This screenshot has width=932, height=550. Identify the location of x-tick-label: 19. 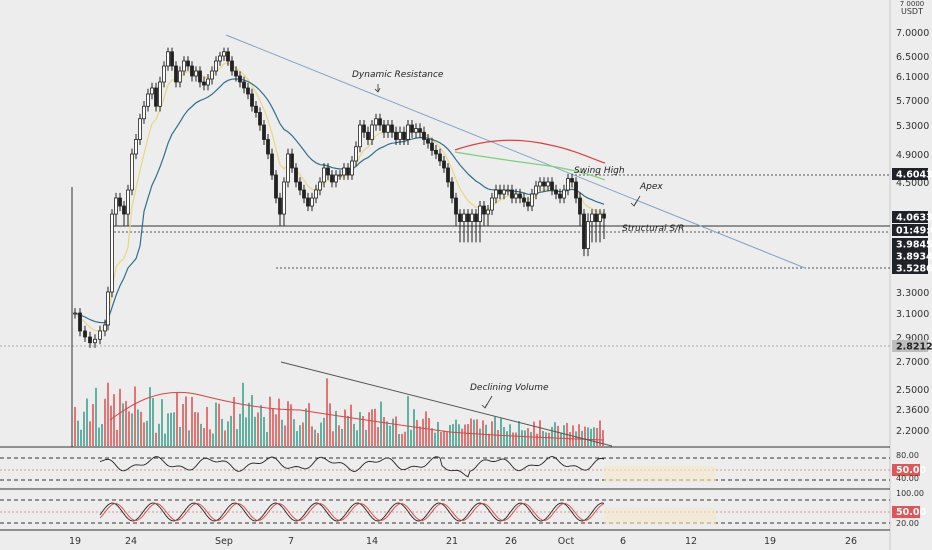
(75, 541).